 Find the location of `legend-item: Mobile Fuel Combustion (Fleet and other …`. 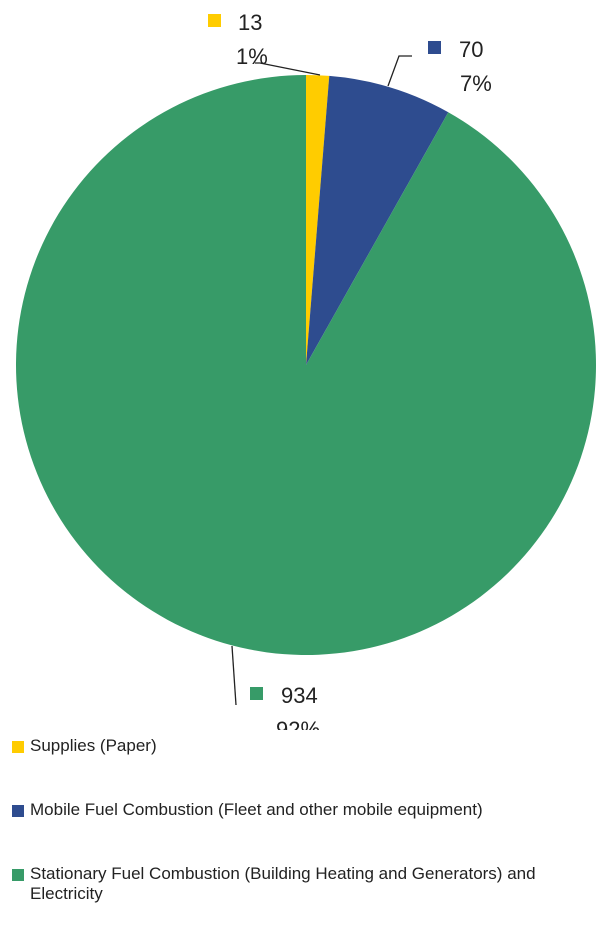

legend-item: Mobile Fuel Combustion (Fleet and other … is located at coordinates (309, 810).